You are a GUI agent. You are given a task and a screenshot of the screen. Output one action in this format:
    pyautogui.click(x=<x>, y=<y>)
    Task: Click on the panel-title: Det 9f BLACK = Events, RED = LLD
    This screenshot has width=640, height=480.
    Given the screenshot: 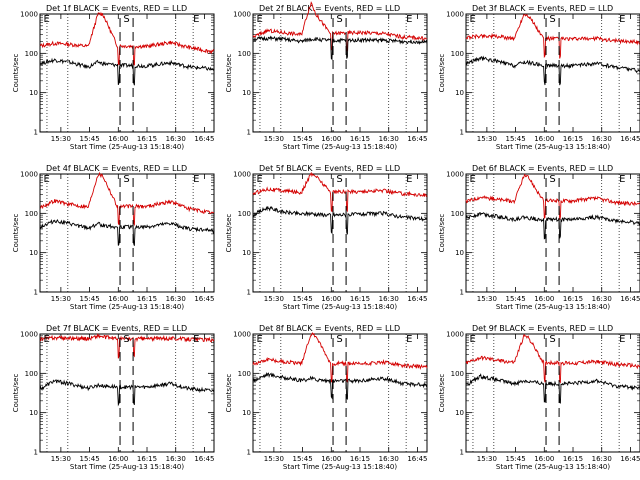 What is the action you would take?
    pyautogui.click(x=542, y=328)
    